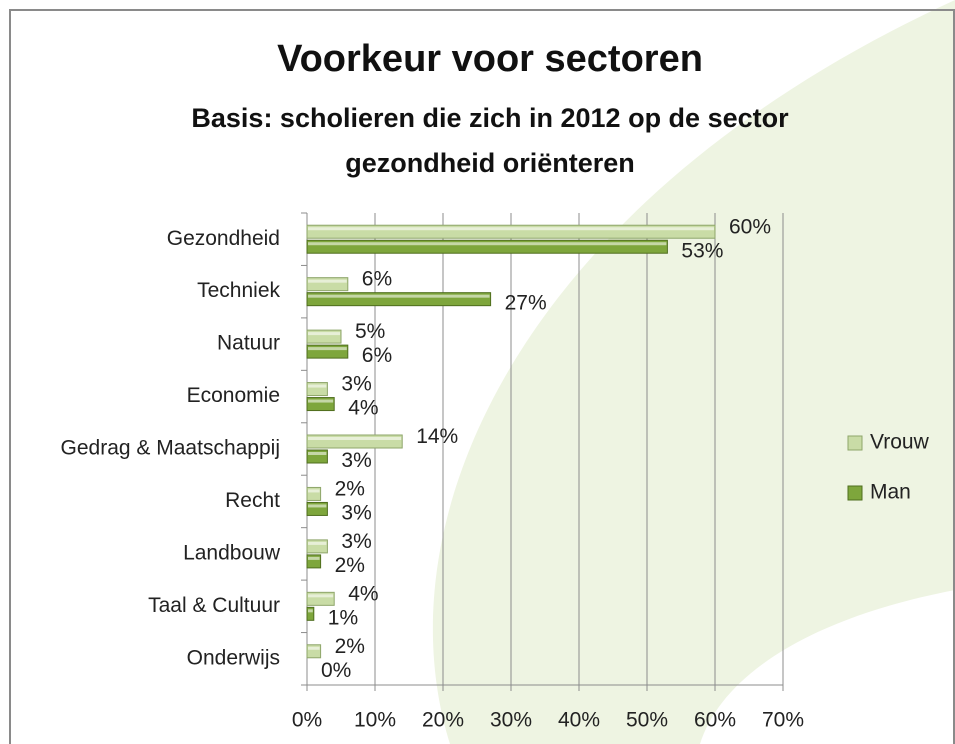 The image size is (955, 744). I want to click on data-label: 27%, so click(526, 303).